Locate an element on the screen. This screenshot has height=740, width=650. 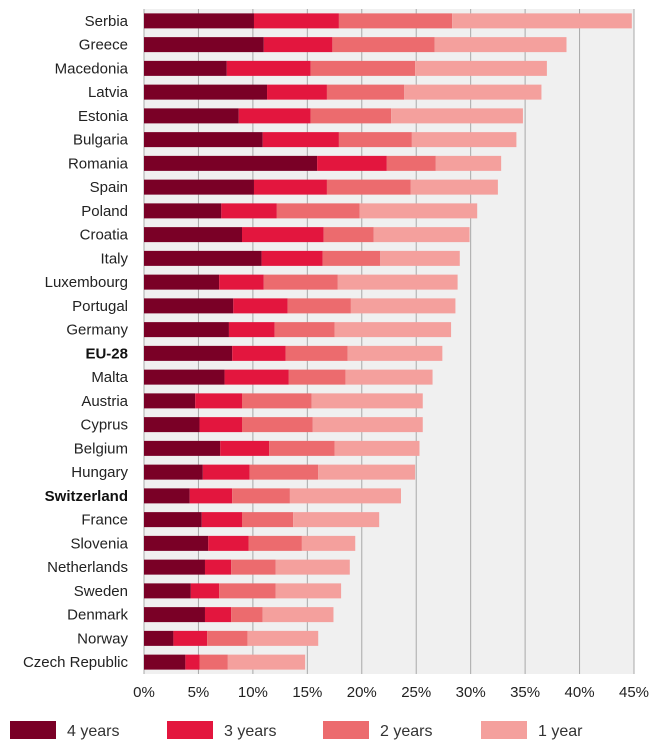
legend-label: 1 year is located at coordinates (560, 731).